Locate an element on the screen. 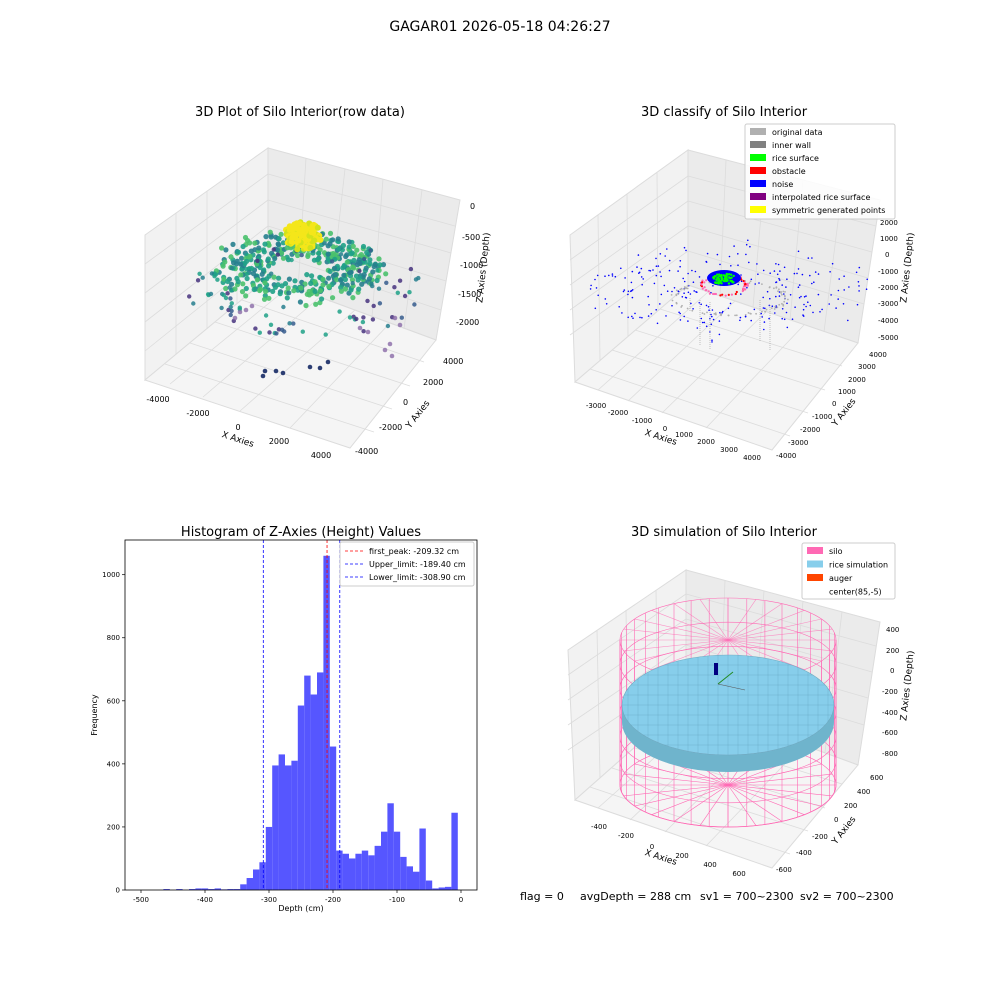 The image size is (1000, 1000). classify-z-tick: 1000 is located at coordinates (889, 239).